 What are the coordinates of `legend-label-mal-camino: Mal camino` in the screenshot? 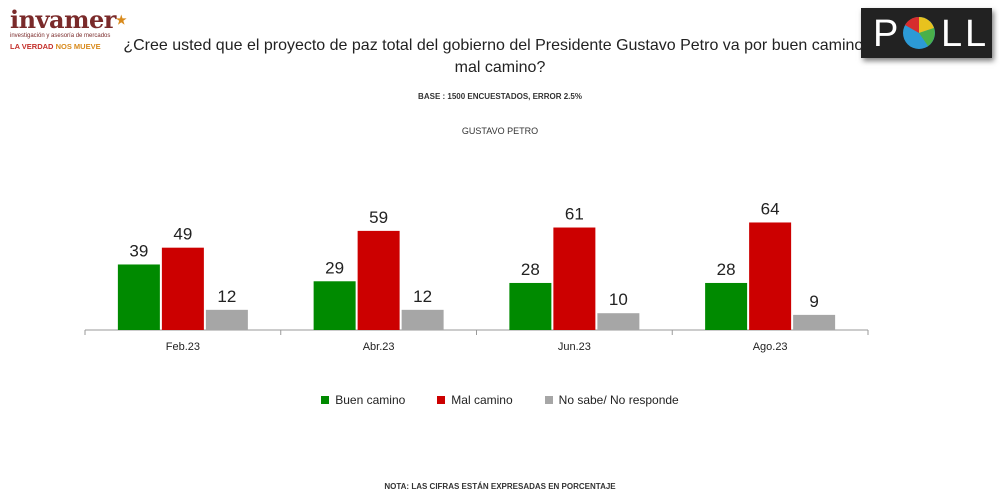 It's located at (482, 400).